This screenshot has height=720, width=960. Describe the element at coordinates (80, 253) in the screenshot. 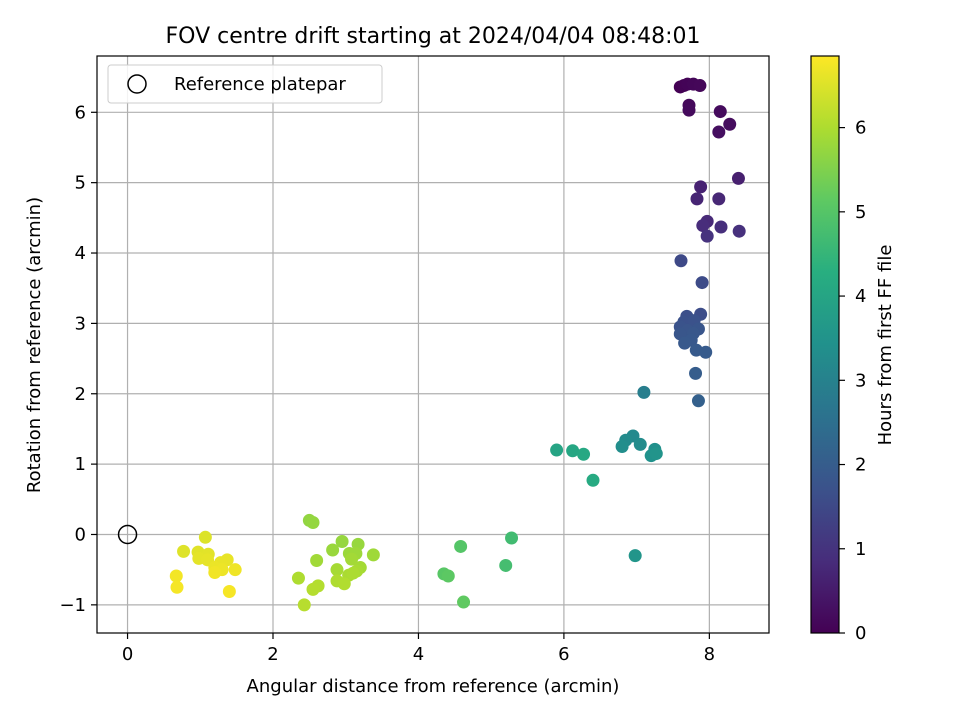

I see `y-tick-label: 4` at that location.